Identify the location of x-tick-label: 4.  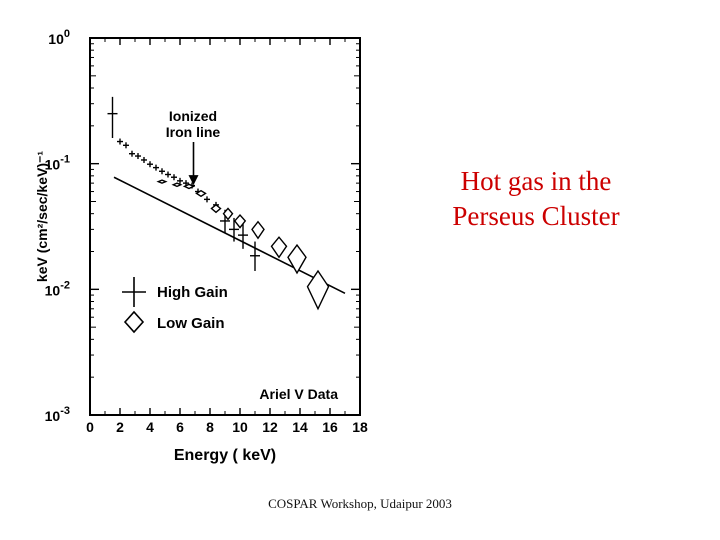
(150, 427).